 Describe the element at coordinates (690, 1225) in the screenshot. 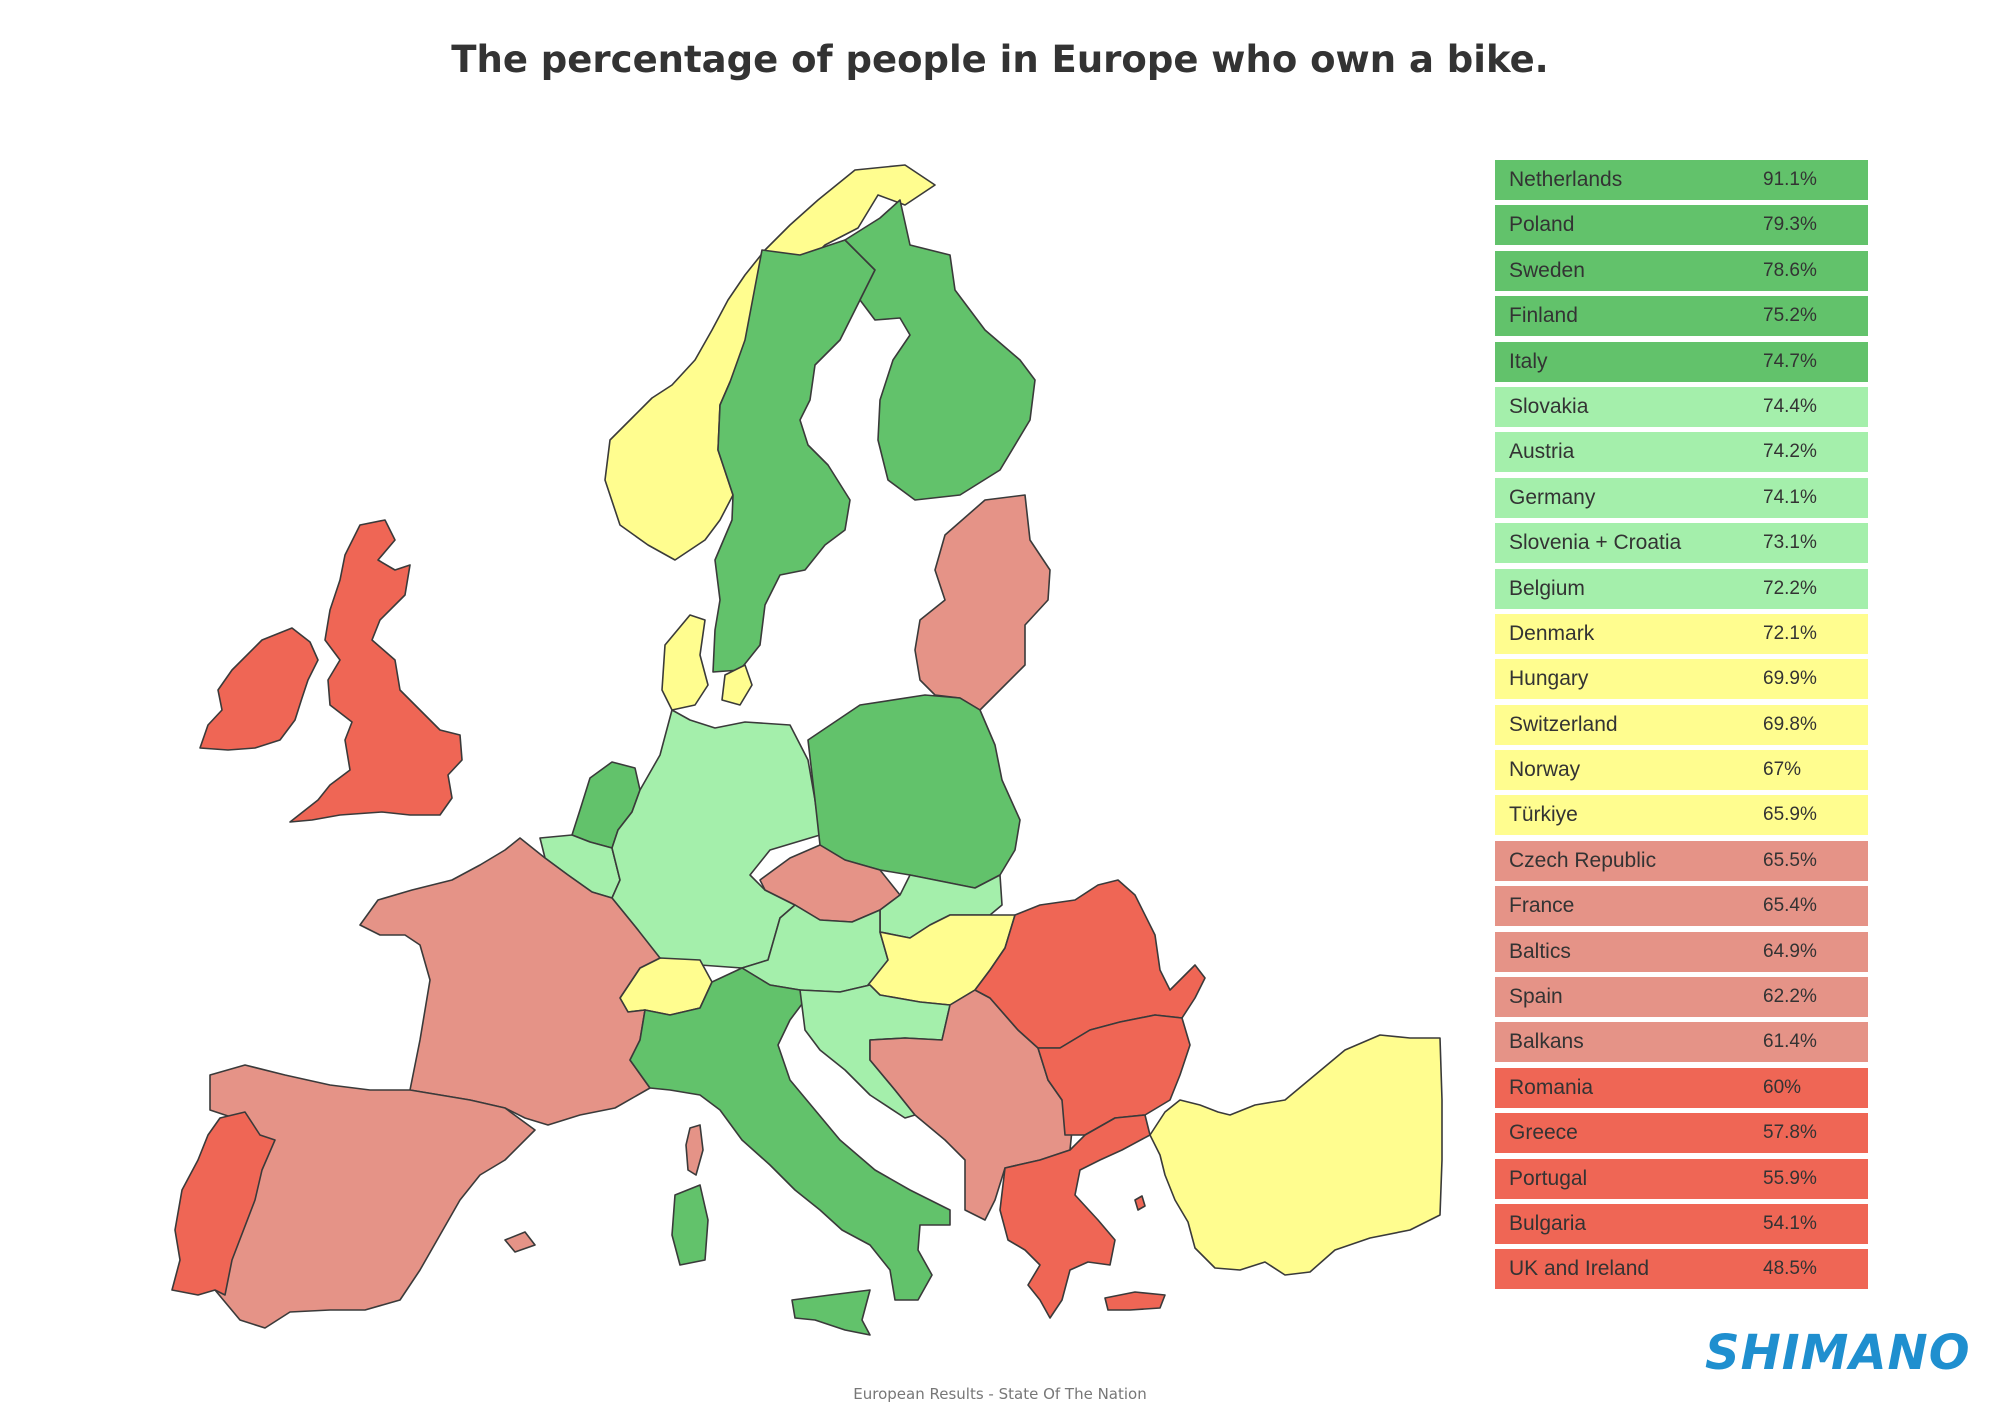

I see `region-sardinia` at that location.